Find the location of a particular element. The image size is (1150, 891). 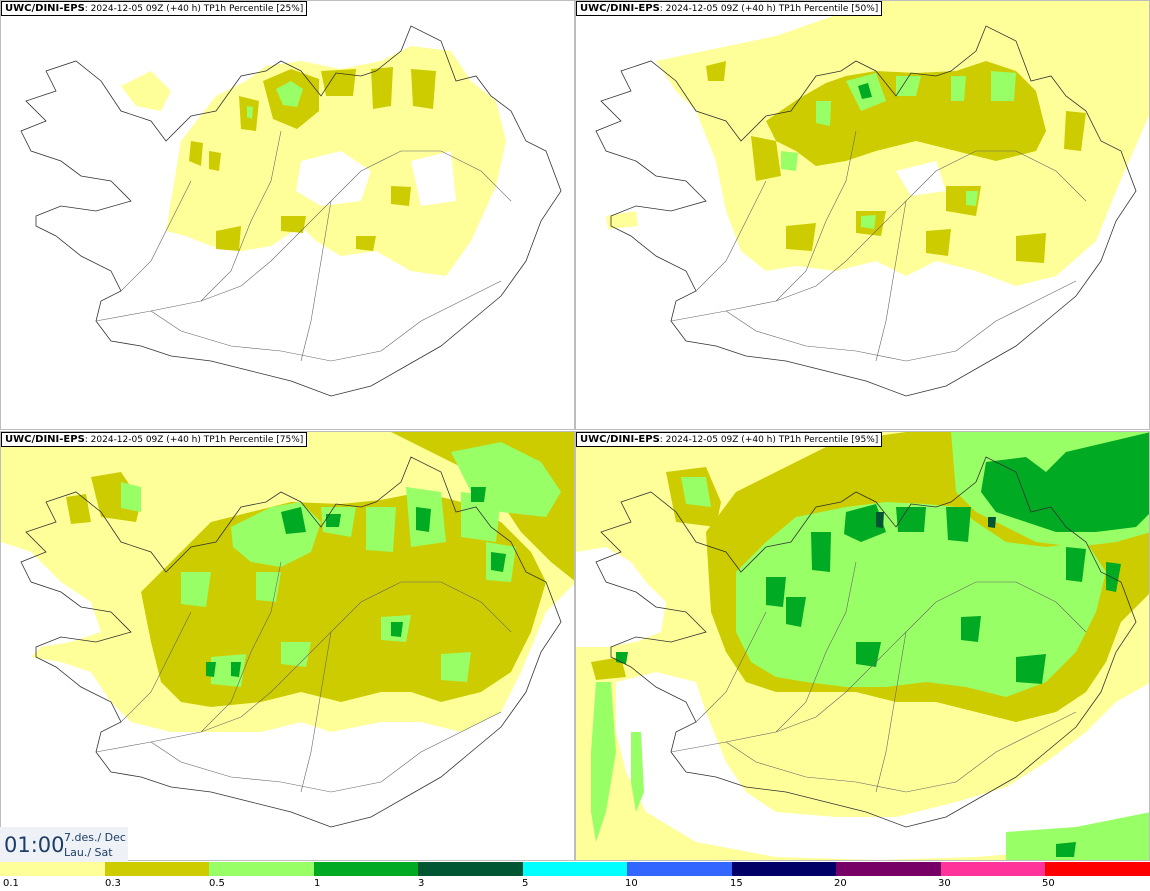

valid-time: 01:00 is located at coordinates (34, 845).